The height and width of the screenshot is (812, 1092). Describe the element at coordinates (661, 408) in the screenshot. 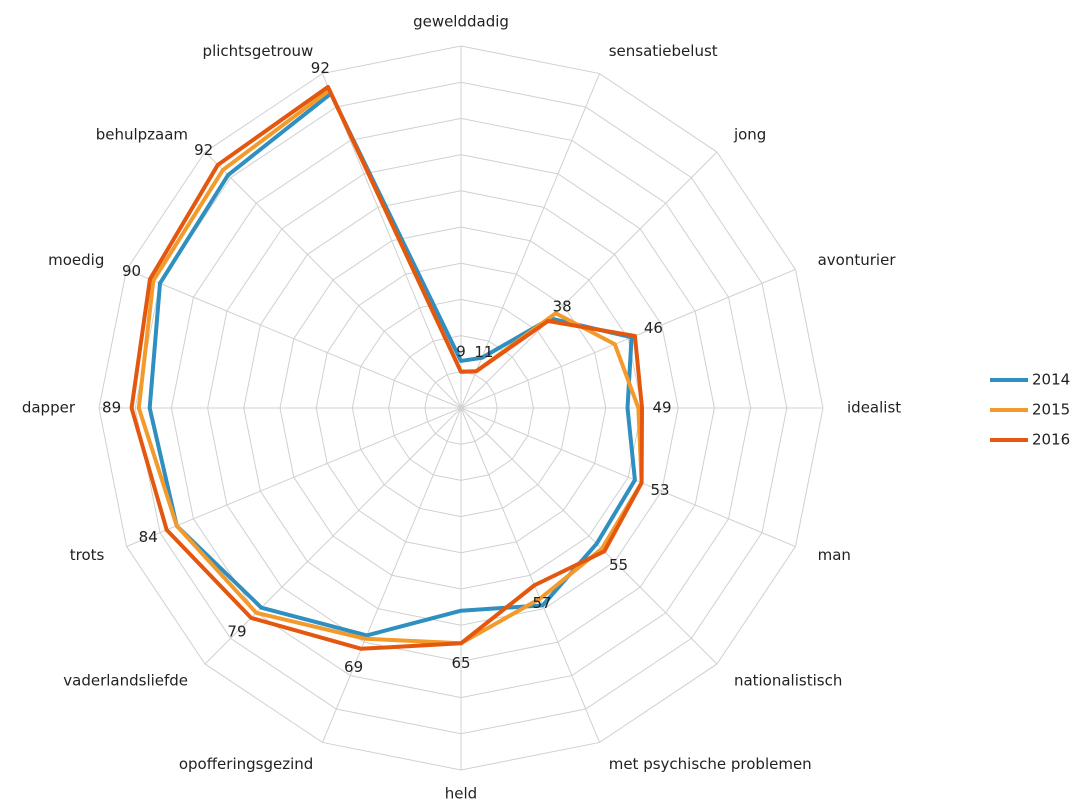

I see `data-label: 49` at that location.